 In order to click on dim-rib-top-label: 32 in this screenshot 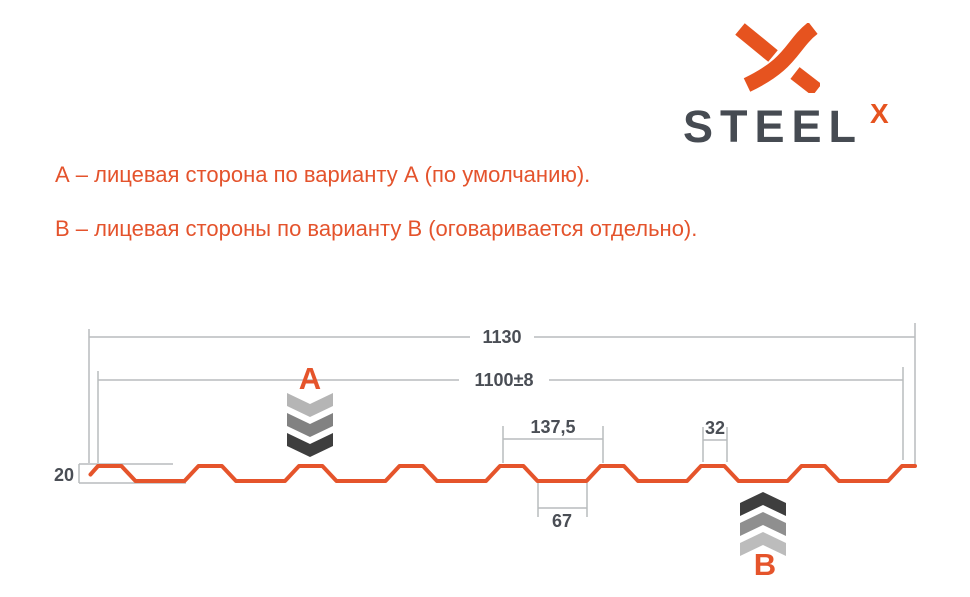, I will do `click(715, 428)`.